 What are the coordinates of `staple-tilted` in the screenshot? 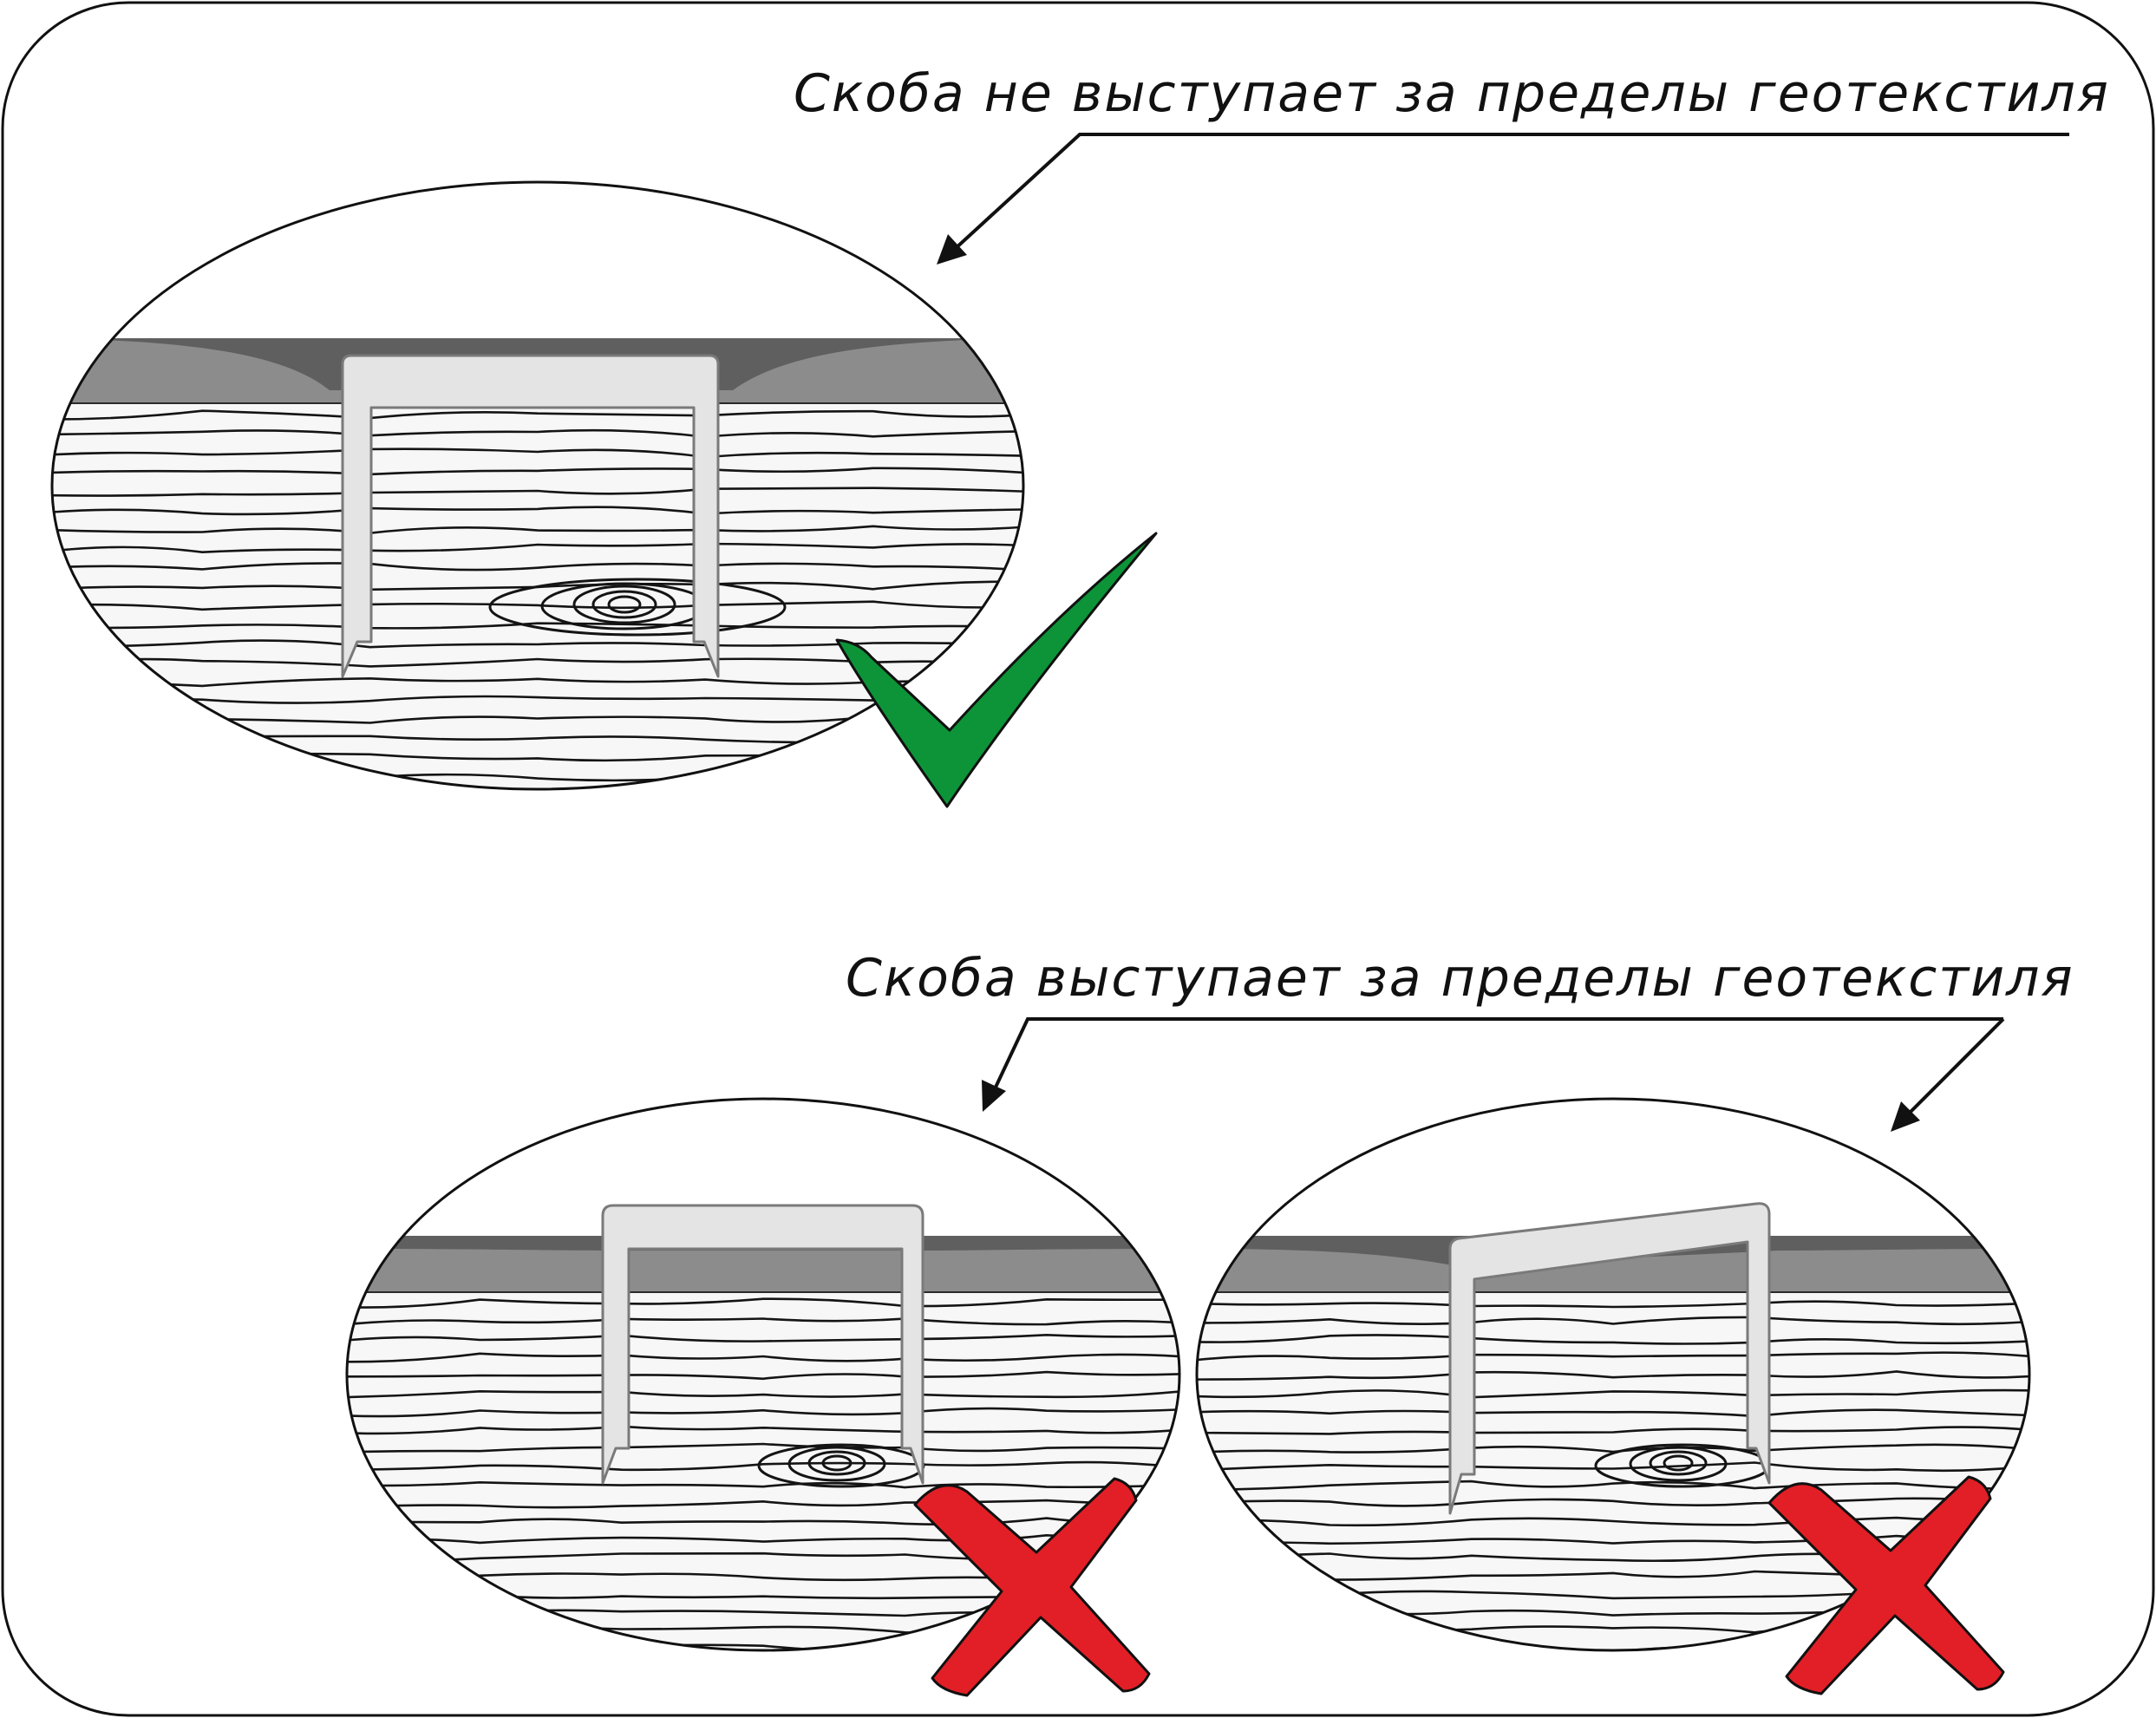 It's located at (1610, 1358).